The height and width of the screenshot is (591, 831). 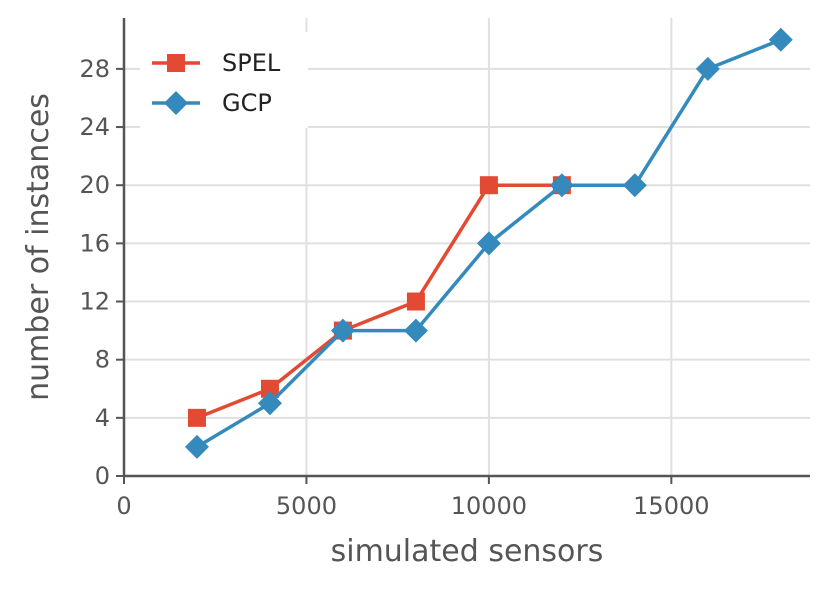 What do you see at coordinates (123, 506) in the screenshot?
I see `x-tick-label: 0` at bounding box center [123, 506].